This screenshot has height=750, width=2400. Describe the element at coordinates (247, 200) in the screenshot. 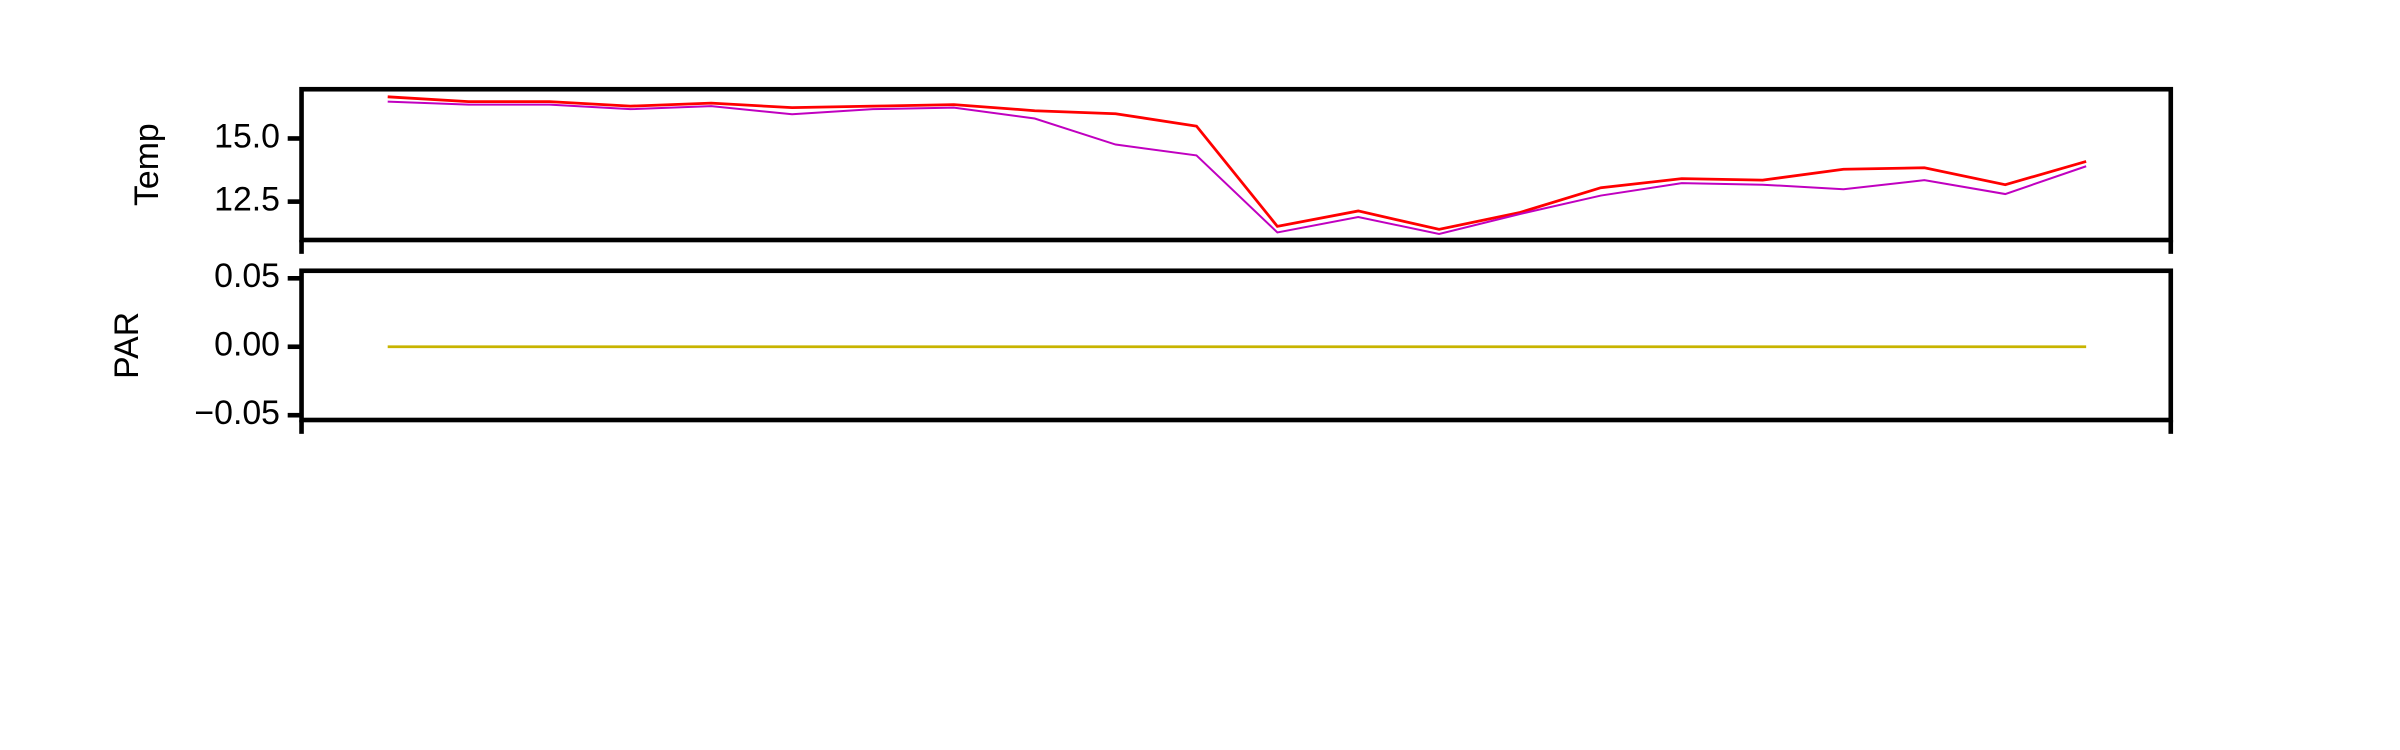

I see `y-tick-label: 12.5` at that location.